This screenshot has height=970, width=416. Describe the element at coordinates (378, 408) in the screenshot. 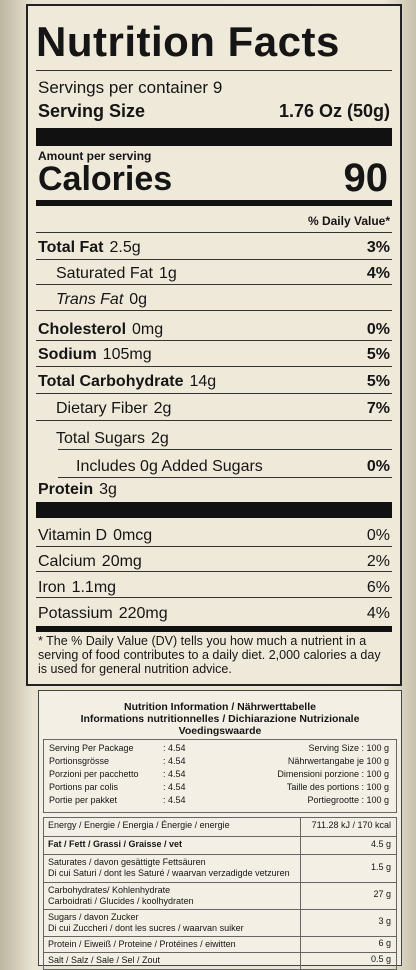

I see `daily-value: 7%` at that location.